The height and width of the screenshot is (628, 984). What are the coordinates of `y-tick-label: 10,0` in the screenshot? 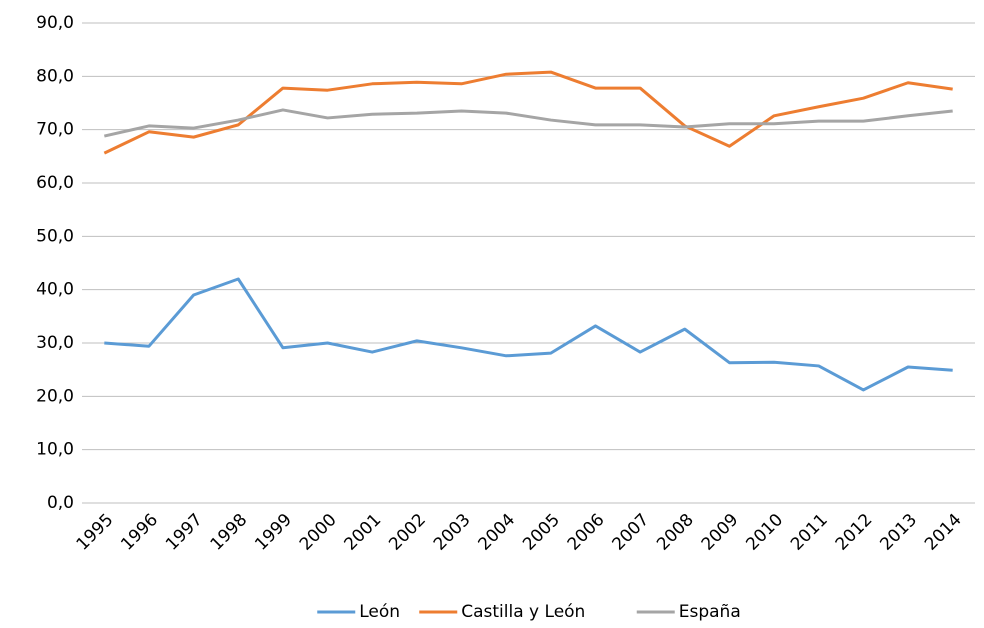 It's located at (55, 450).